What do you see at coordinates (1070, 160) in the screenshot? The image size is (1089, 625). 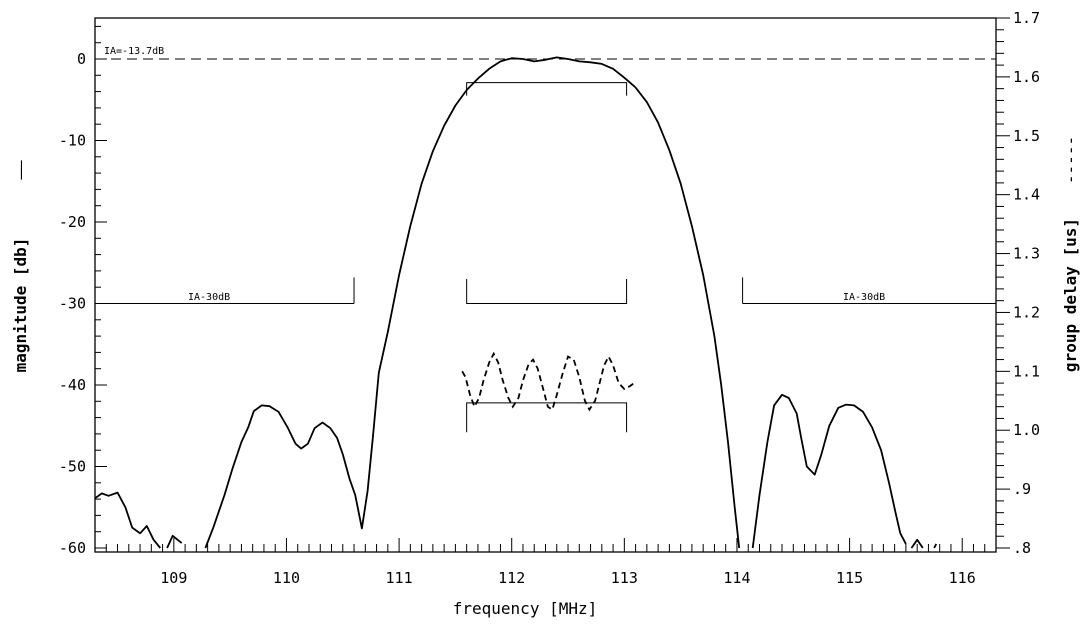 I see `y-axis-right-legend: -----` at bounding box center [1070, 160].